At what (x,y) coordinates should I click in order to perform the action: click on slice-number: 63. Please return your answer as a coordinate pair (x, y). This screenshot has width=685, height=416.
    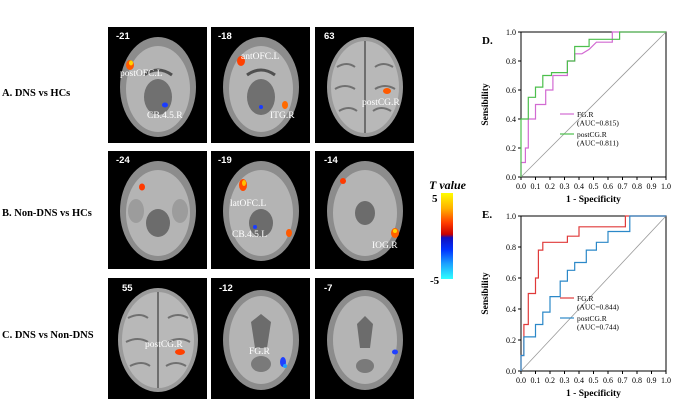
    Looking at the image, I should click on (329, 36).